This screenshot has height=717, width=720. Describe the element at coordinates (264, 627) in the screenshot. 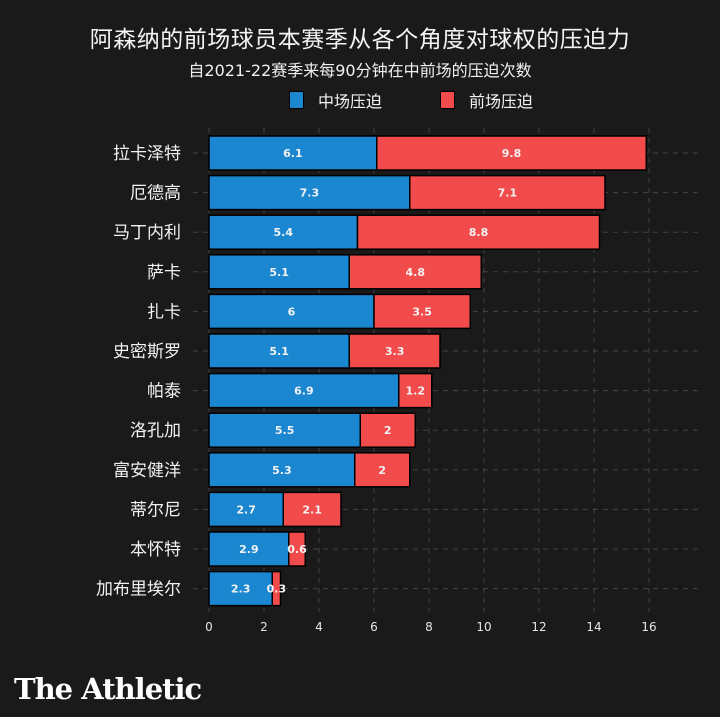

I see `x-tick-label: 2` at that location.